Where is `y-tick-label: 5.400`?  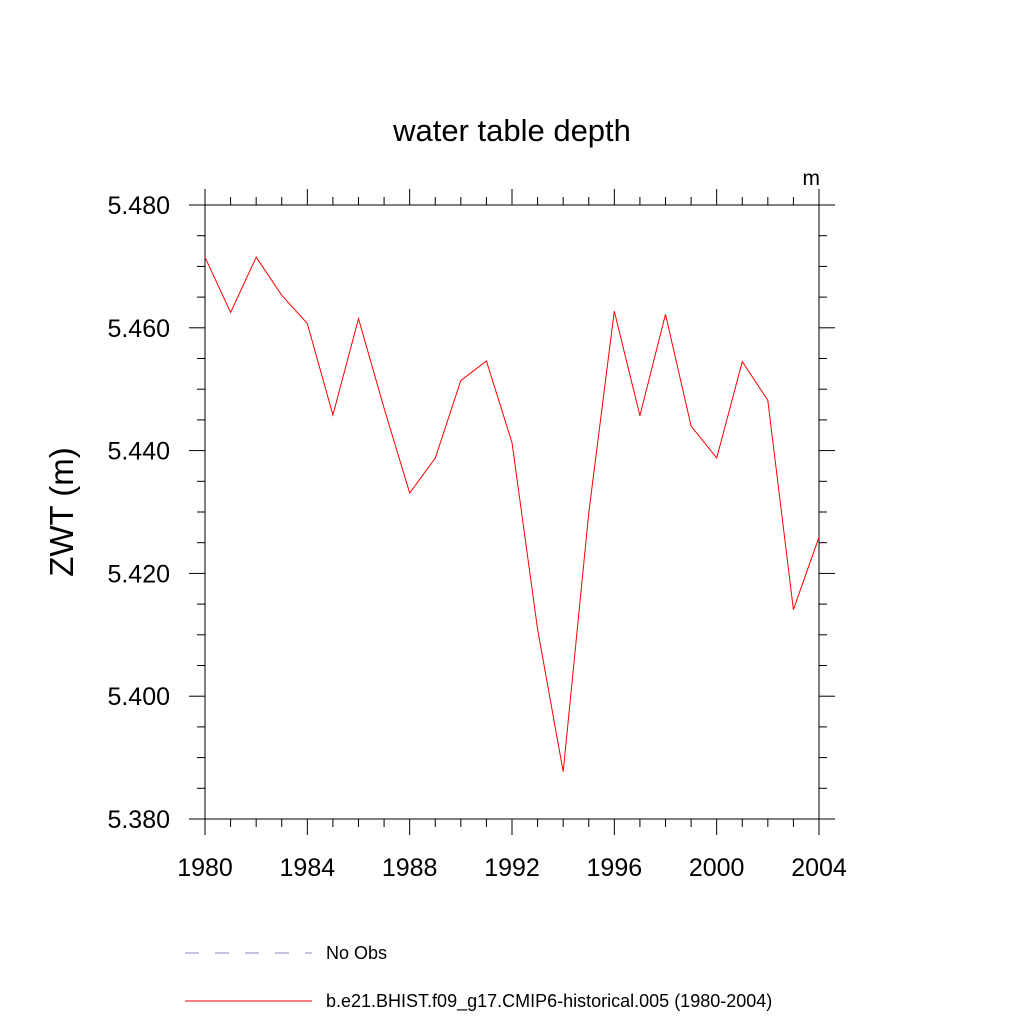
y-tick-label: 5.400 is located at coordinates (138, 697).